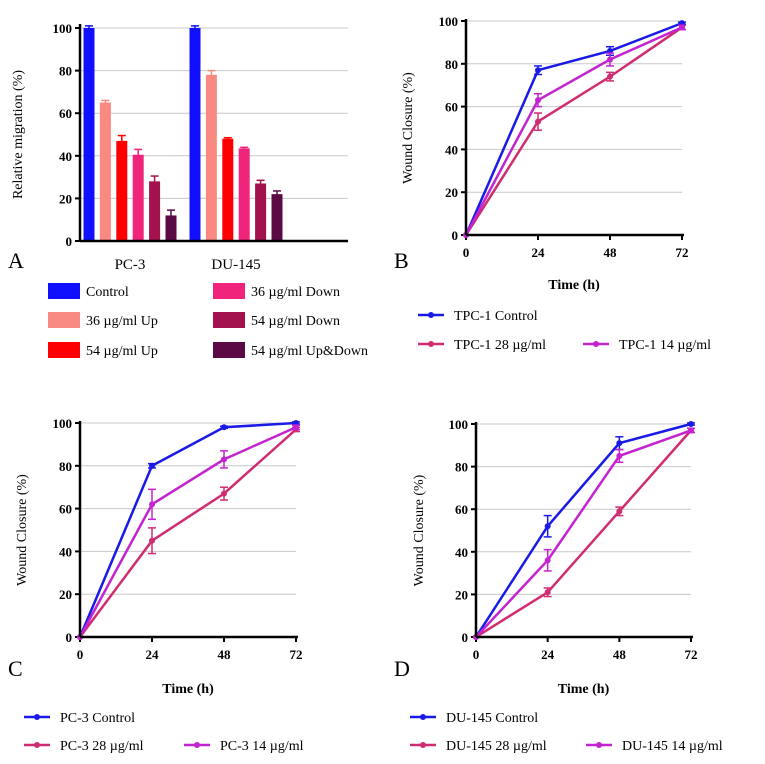 The width and height of the screenshot is (765, 764). What do you see at coordinates (107, 292) in the screenshot?
I see `legend-label: Control` at bounding box center [107, 292].